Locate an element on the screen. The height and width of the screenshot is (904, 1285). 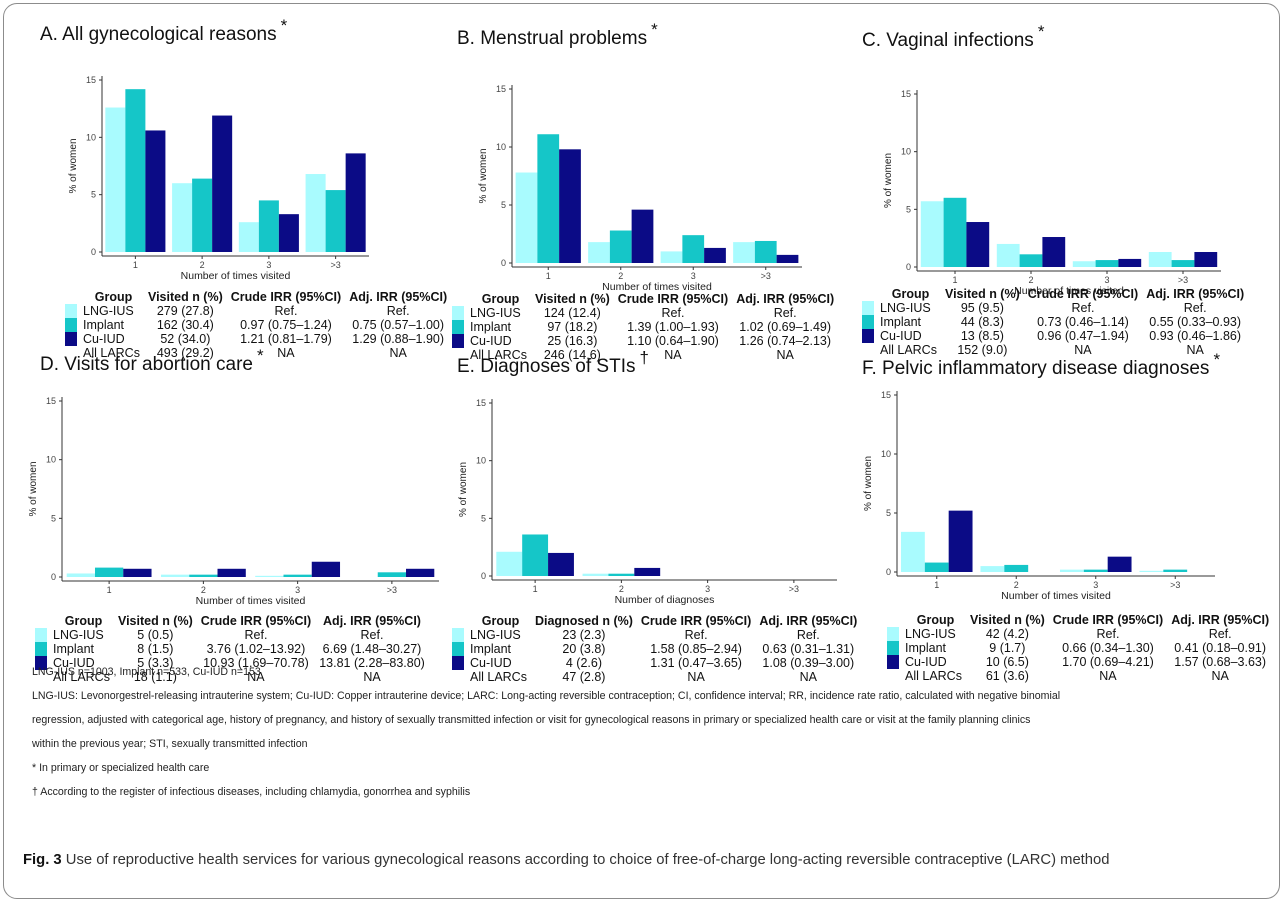
table-cell: 162 (30.4) is located at coordinates (185, 325).